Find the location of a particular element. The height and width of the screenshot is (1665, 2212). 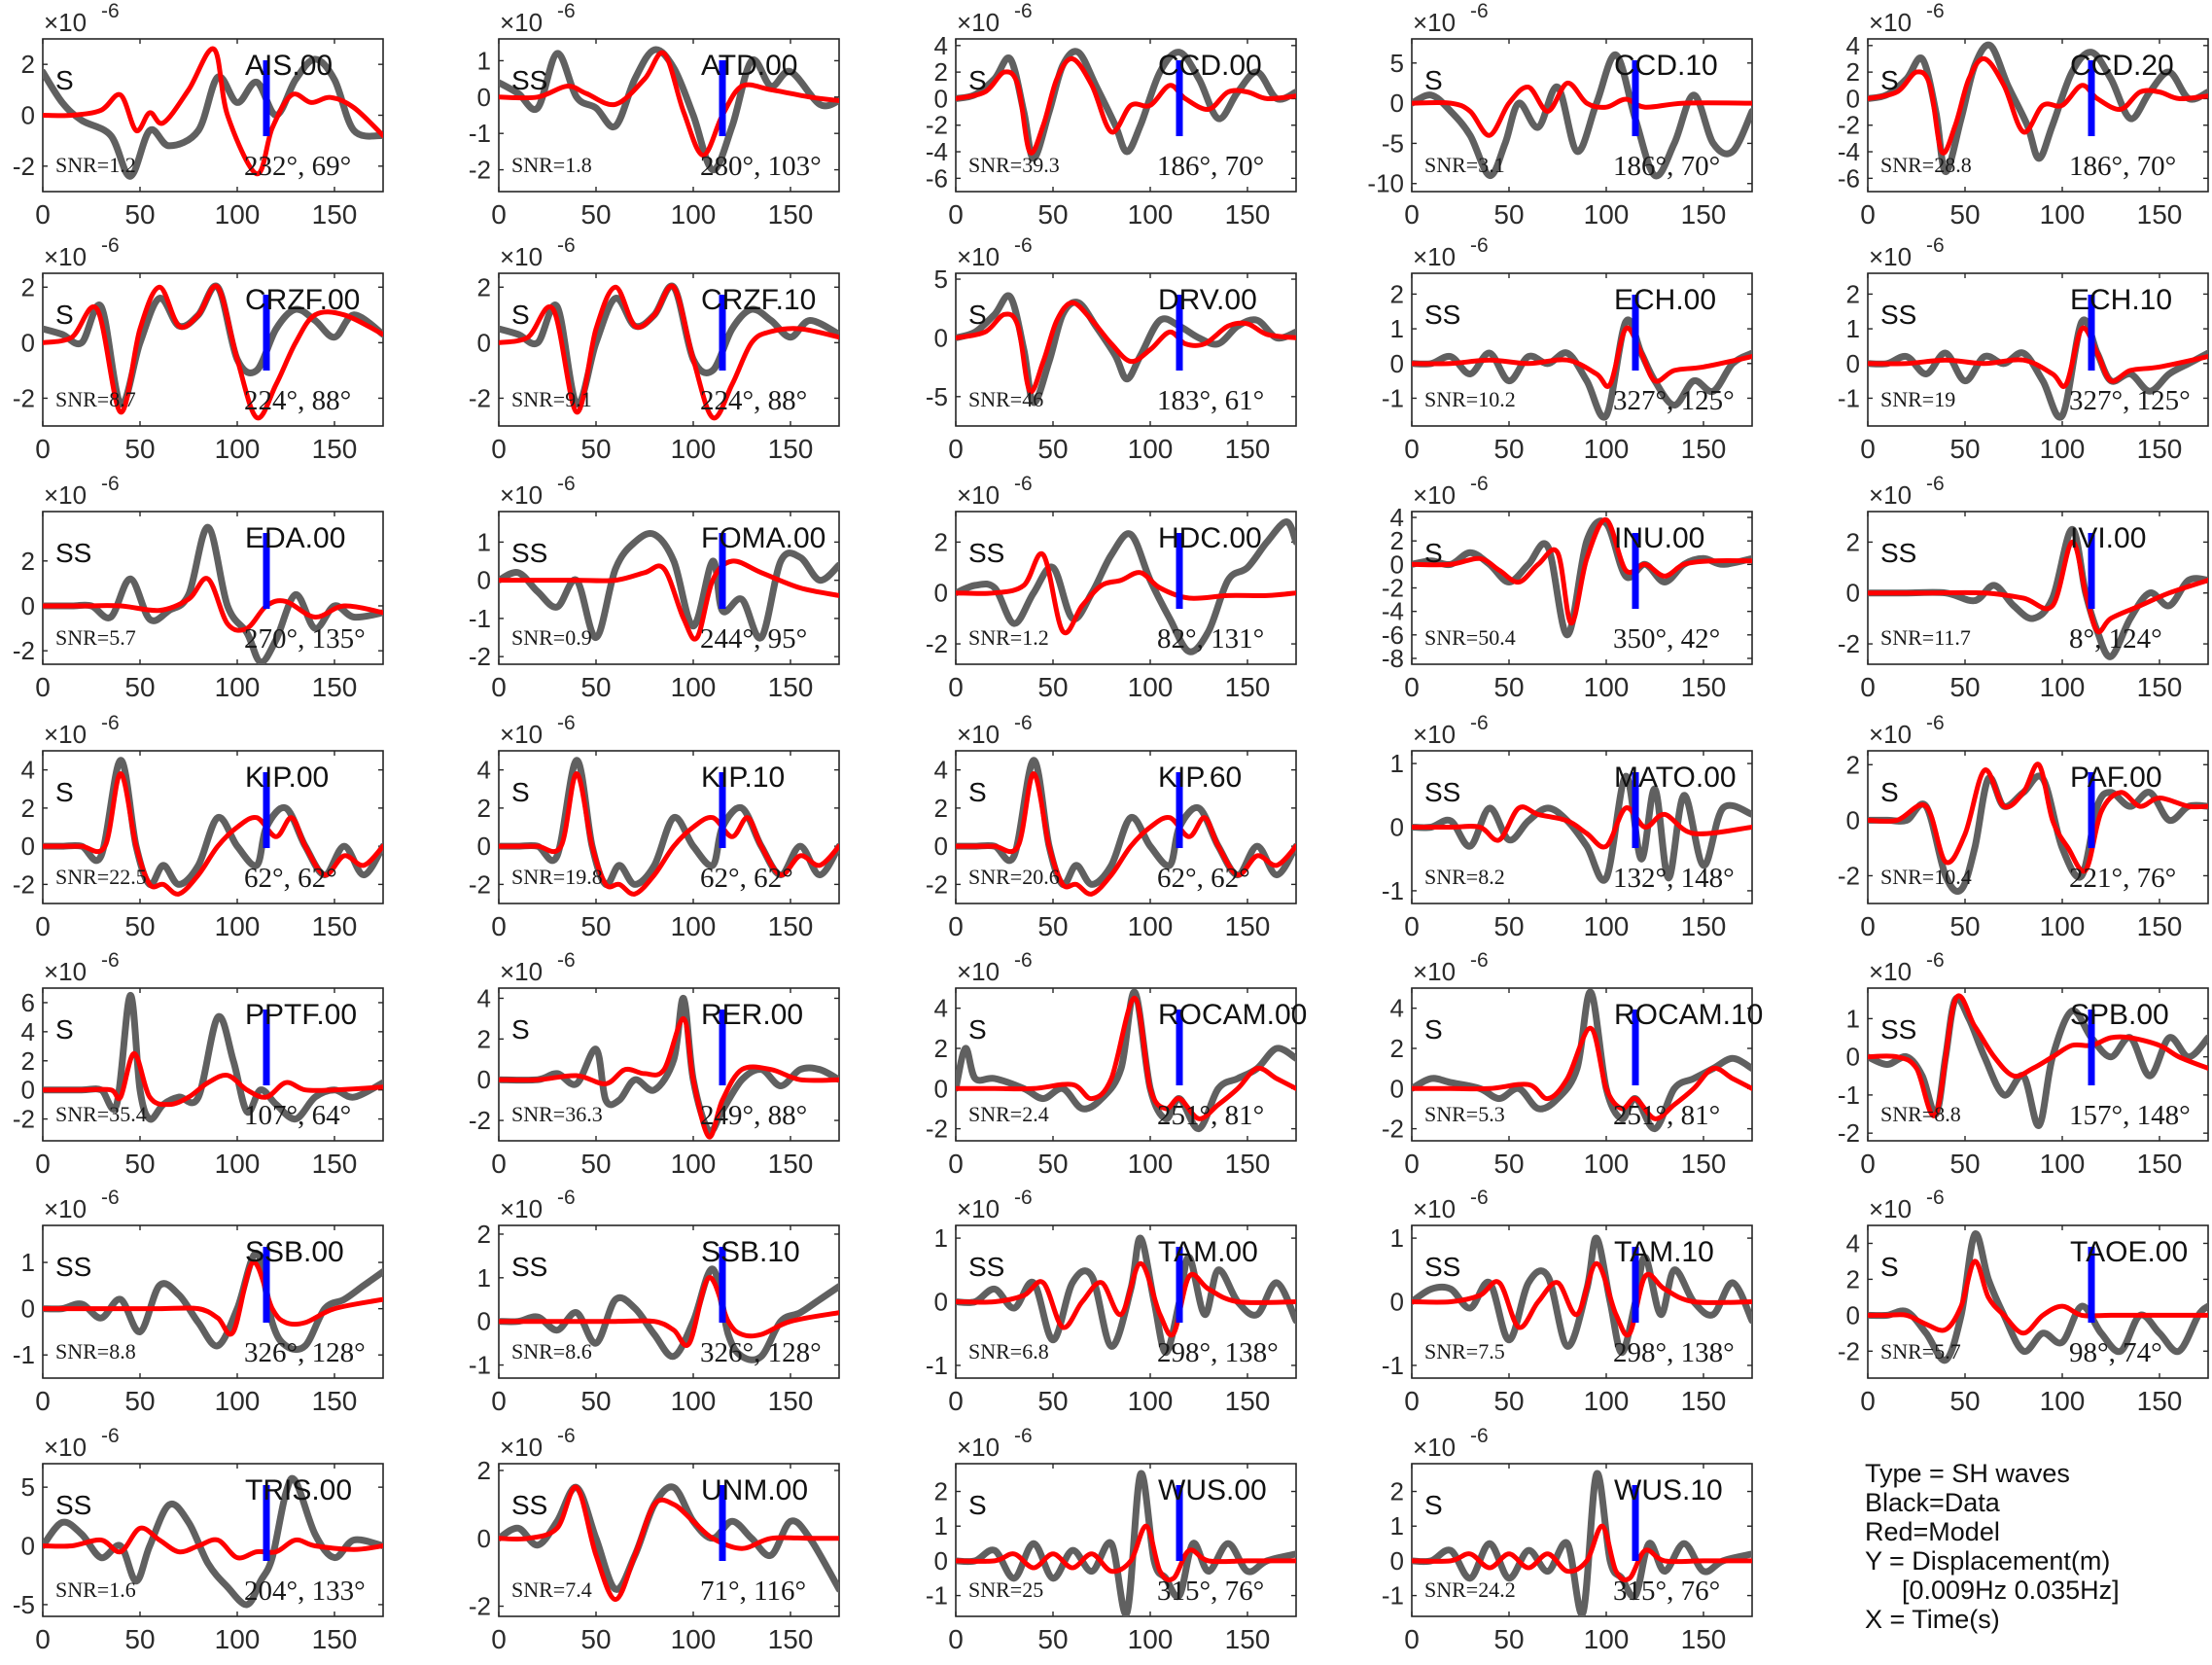

y-tick-label: -8 is located at coordinates (1393, 658).